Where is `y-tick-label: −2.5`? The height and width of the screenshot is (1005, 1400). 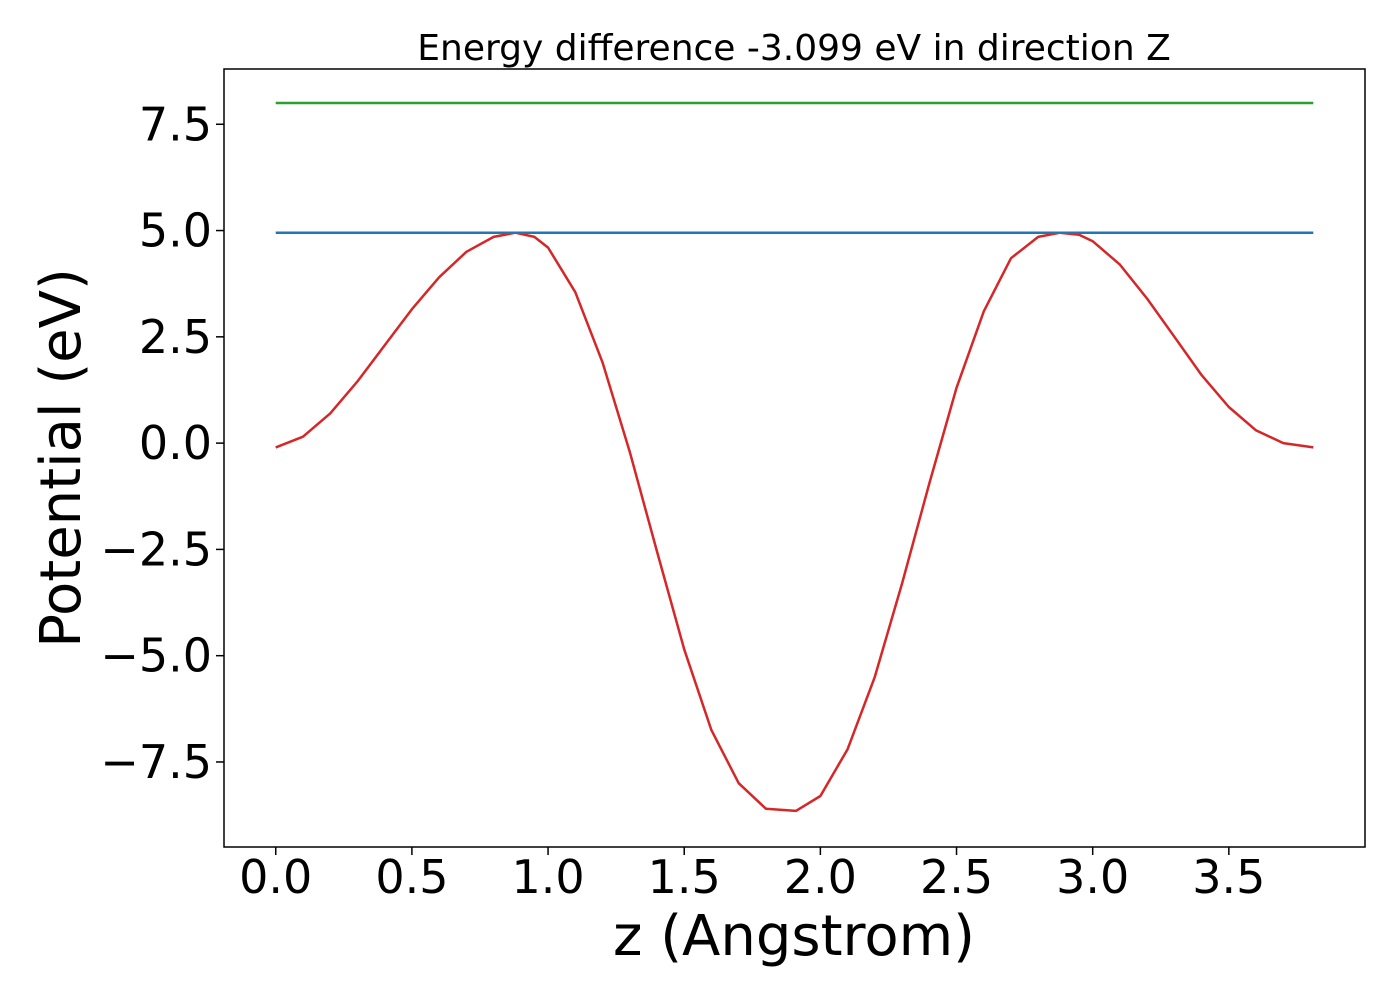
y-tick-label: −2.5 is located at coordinates (156, 549).